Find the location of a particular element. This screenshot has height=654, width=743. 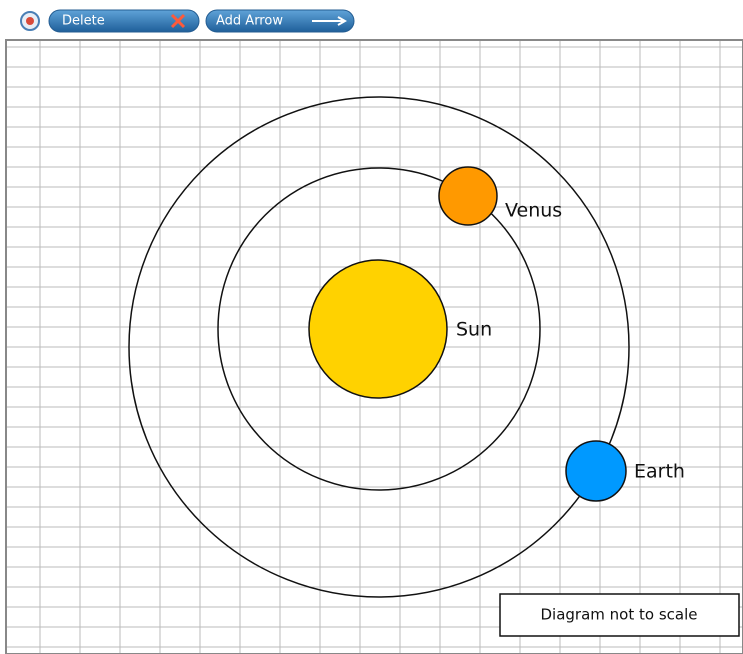

body-label: Venus is located at coordinates (533, 211).